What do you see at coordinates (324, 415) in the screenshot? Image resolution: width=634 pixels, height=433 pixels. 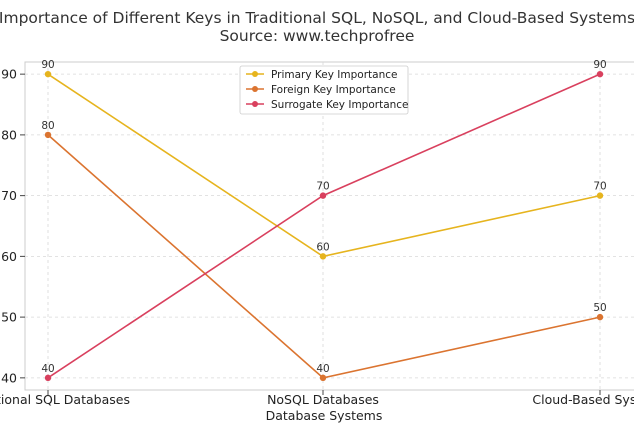 I see `x-axis-label: Database Systems` at bounding box center [324, 415].